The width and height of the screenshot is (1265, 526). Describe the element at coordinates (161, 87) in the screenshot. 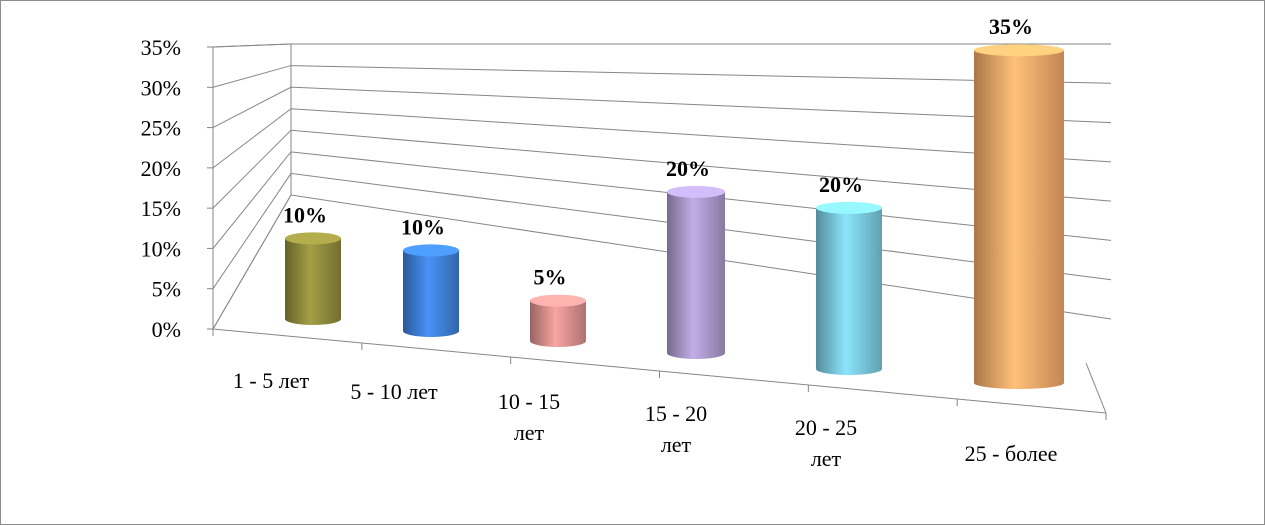

I see `y-tick-label: 30%` at that location.